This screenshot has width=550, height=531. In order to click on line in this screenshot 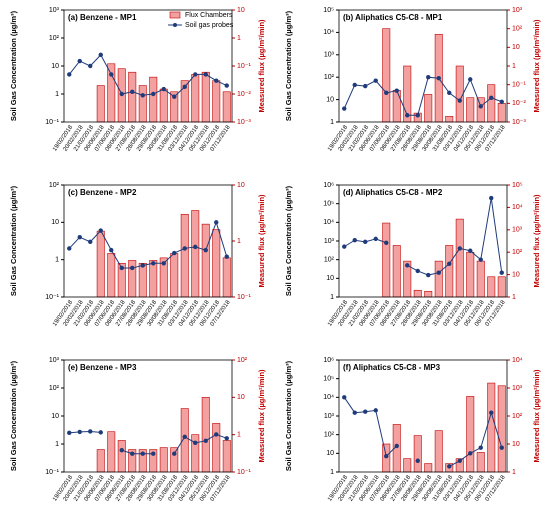, I will do `click(422, 96)`.